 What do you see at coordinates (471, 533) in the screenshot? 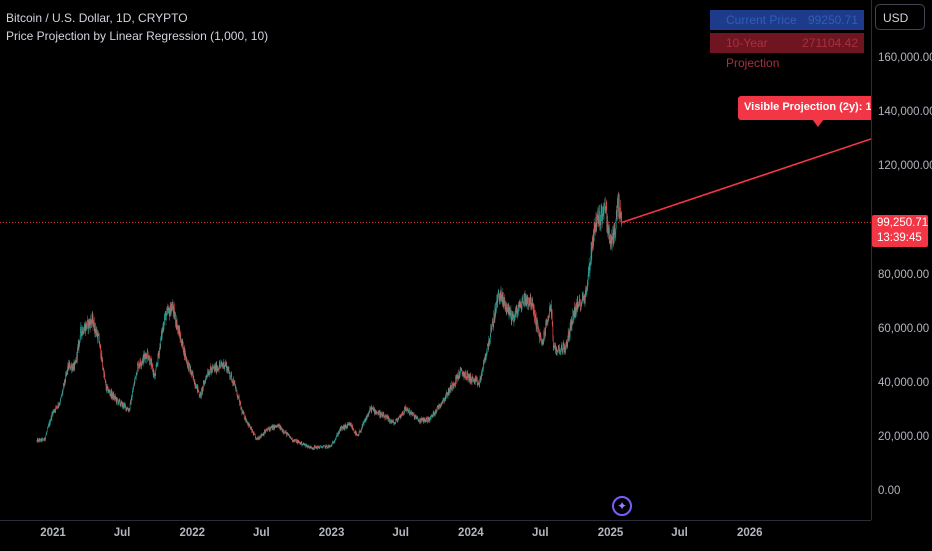
I see `time-tick-label: 2024` at bounding box center [471, 533].